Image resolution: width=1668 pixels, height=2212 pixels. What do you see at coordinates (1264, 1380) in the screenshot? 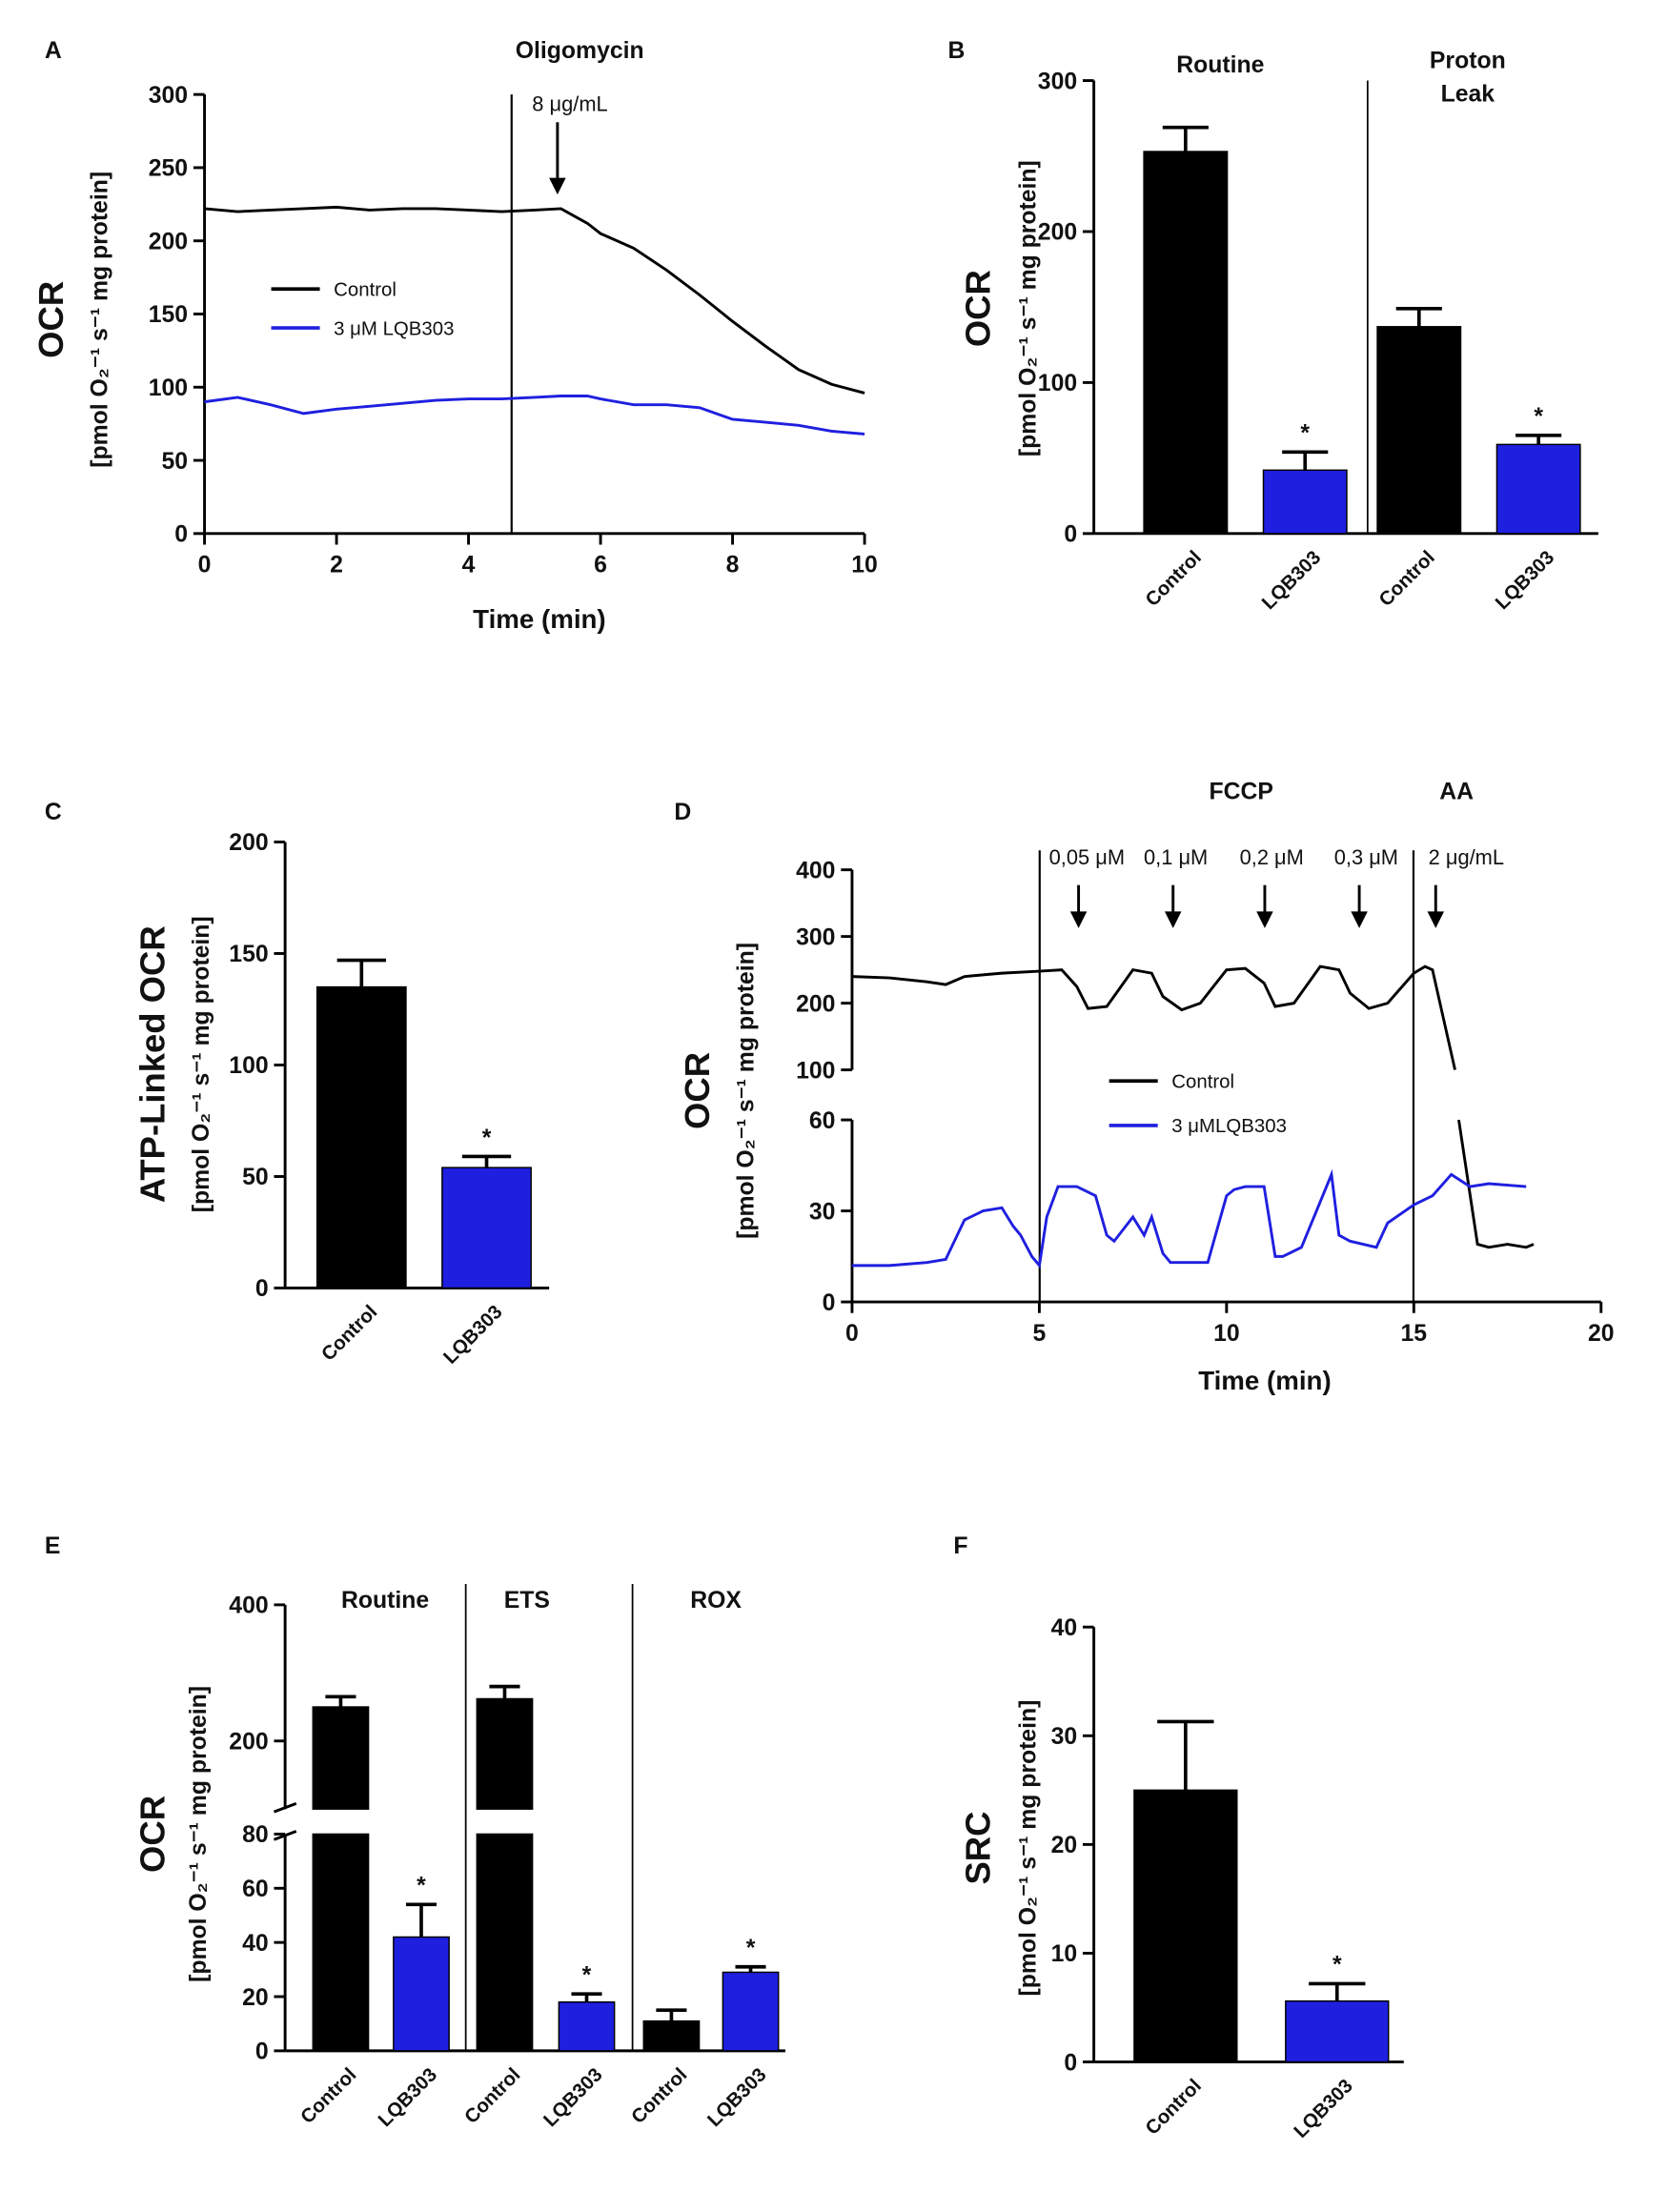
I see `x-axis-title: Time (min)` at bounding box center [1264, 1380].